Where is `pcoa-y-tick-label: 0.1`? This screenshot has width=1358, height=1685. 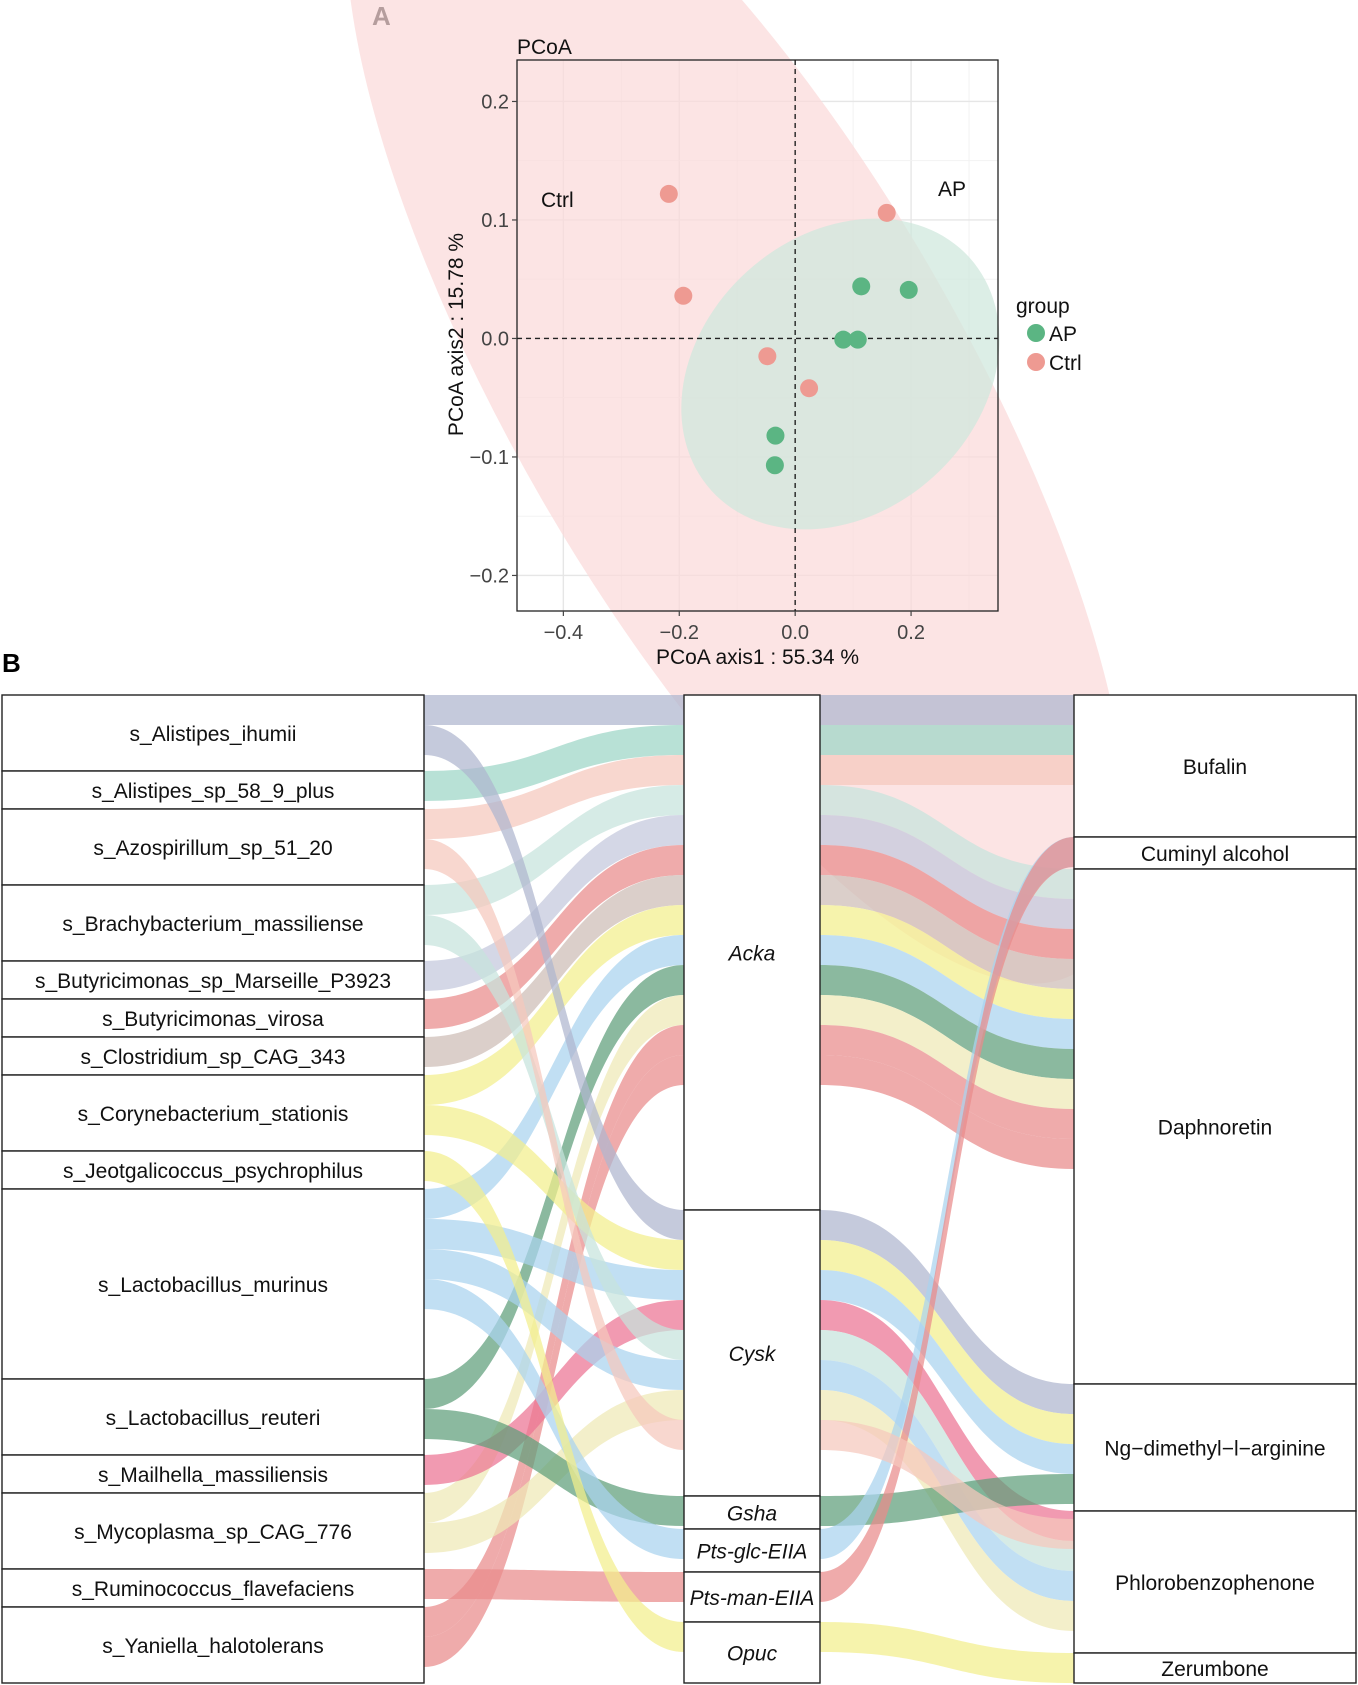
pcoa-y-tick-label: 0.1 is located at coordinates (495, 221).